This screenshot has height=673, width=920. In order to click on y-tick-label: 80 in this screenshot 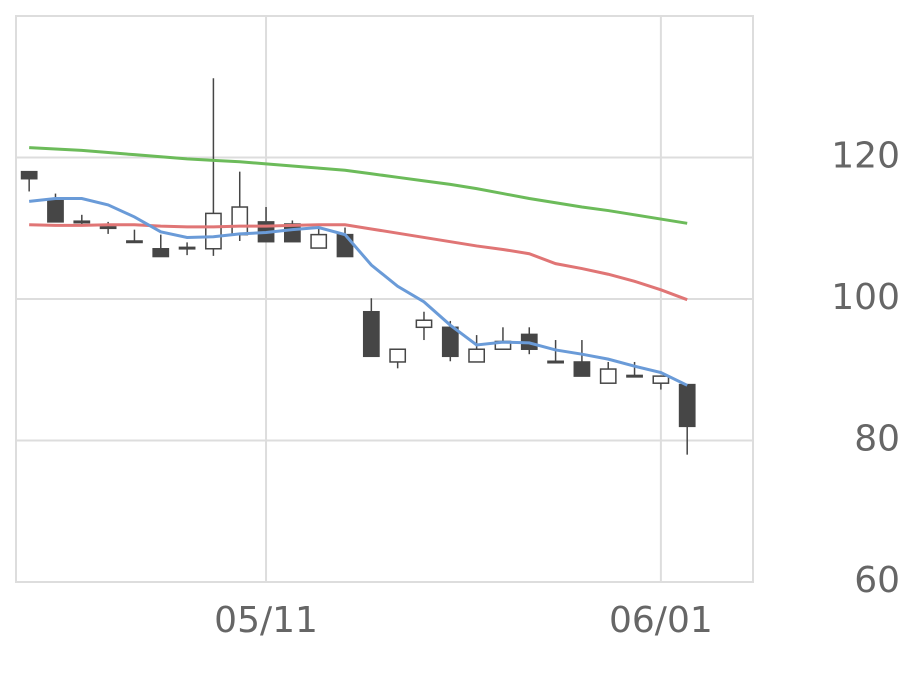, I will do `click(877, 439)`.